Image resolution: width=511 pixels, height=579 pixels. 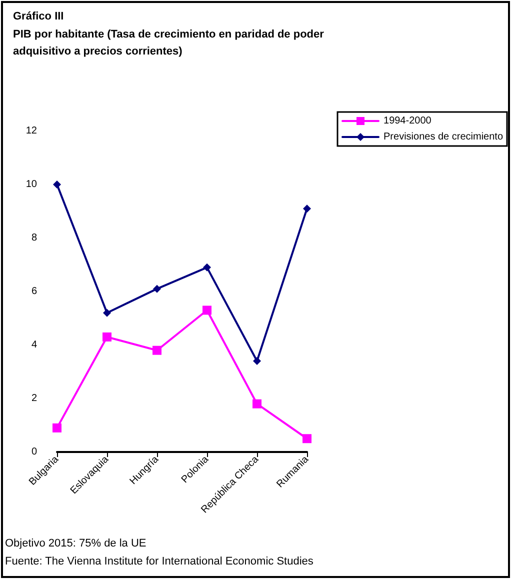 What do you see at coordinates (34, 452) in the screenshot?
I see `y-tick-label: 0` at bounding box center [34, 452].